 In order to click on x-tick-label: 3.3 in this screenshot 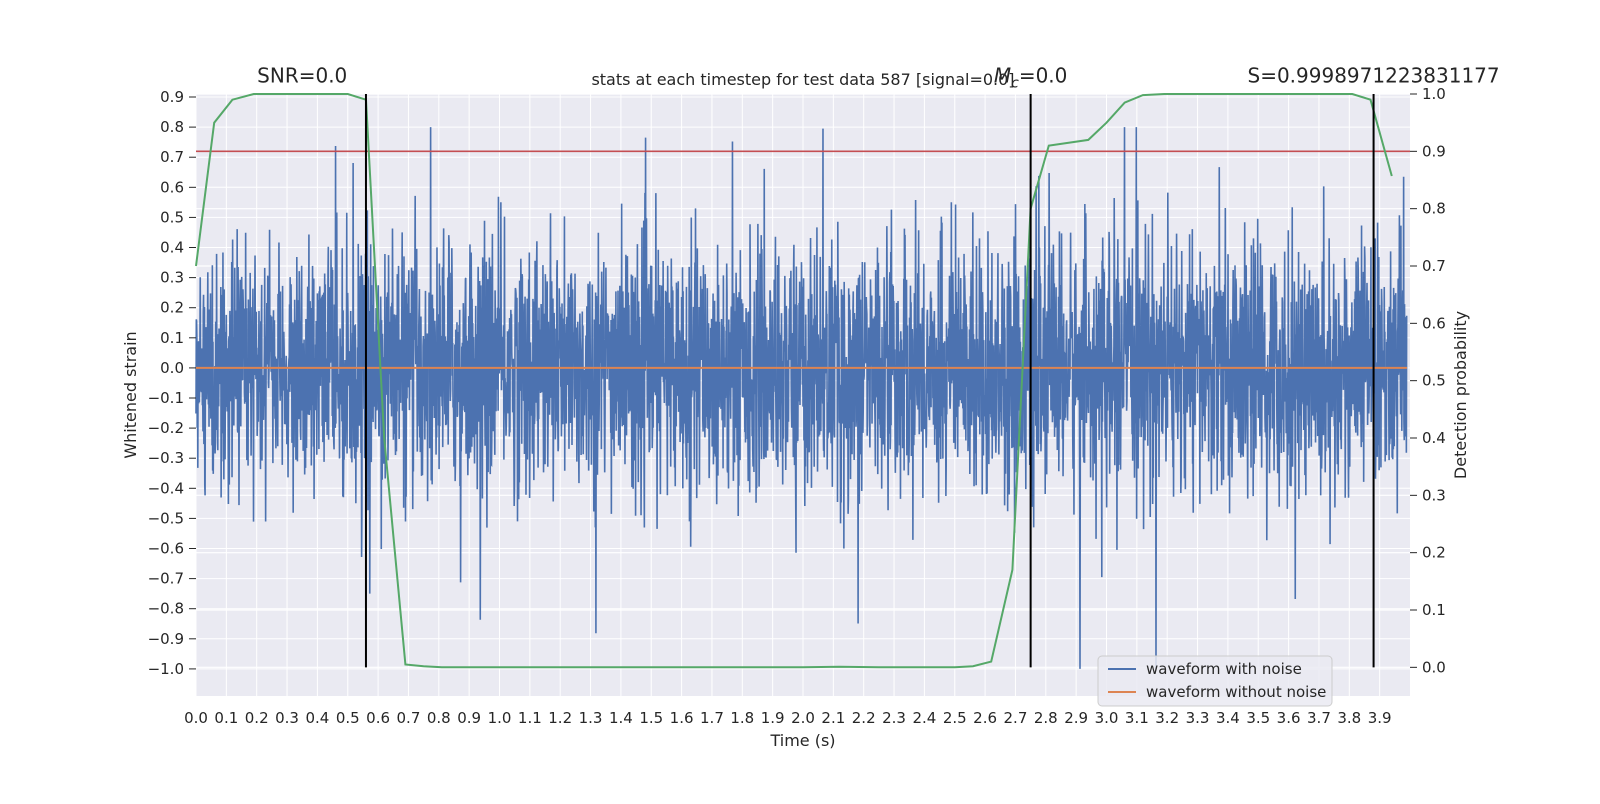, I will do `click(1198, 718)`.